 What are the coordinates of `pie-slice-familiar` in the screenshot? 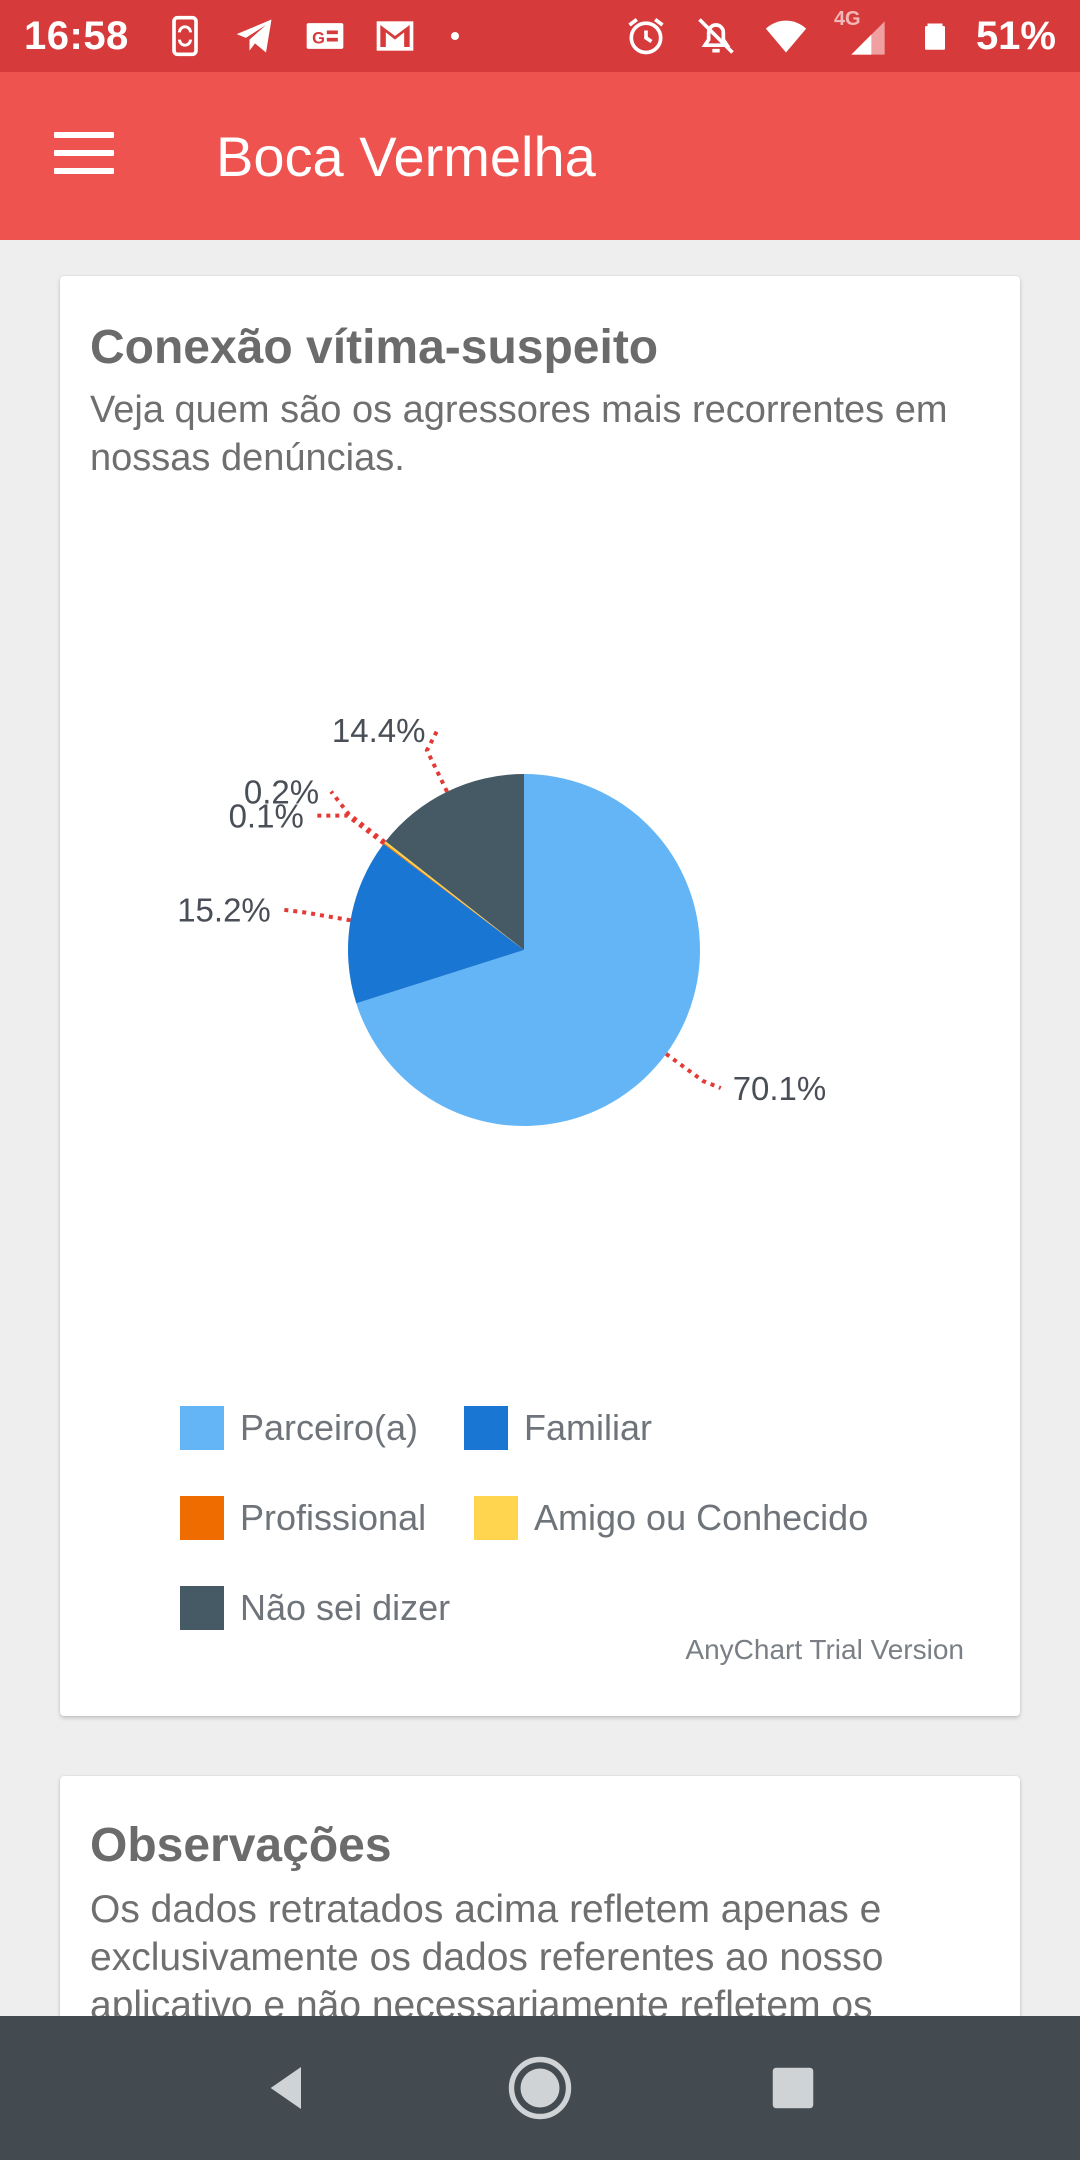 It's located at (436, 923).